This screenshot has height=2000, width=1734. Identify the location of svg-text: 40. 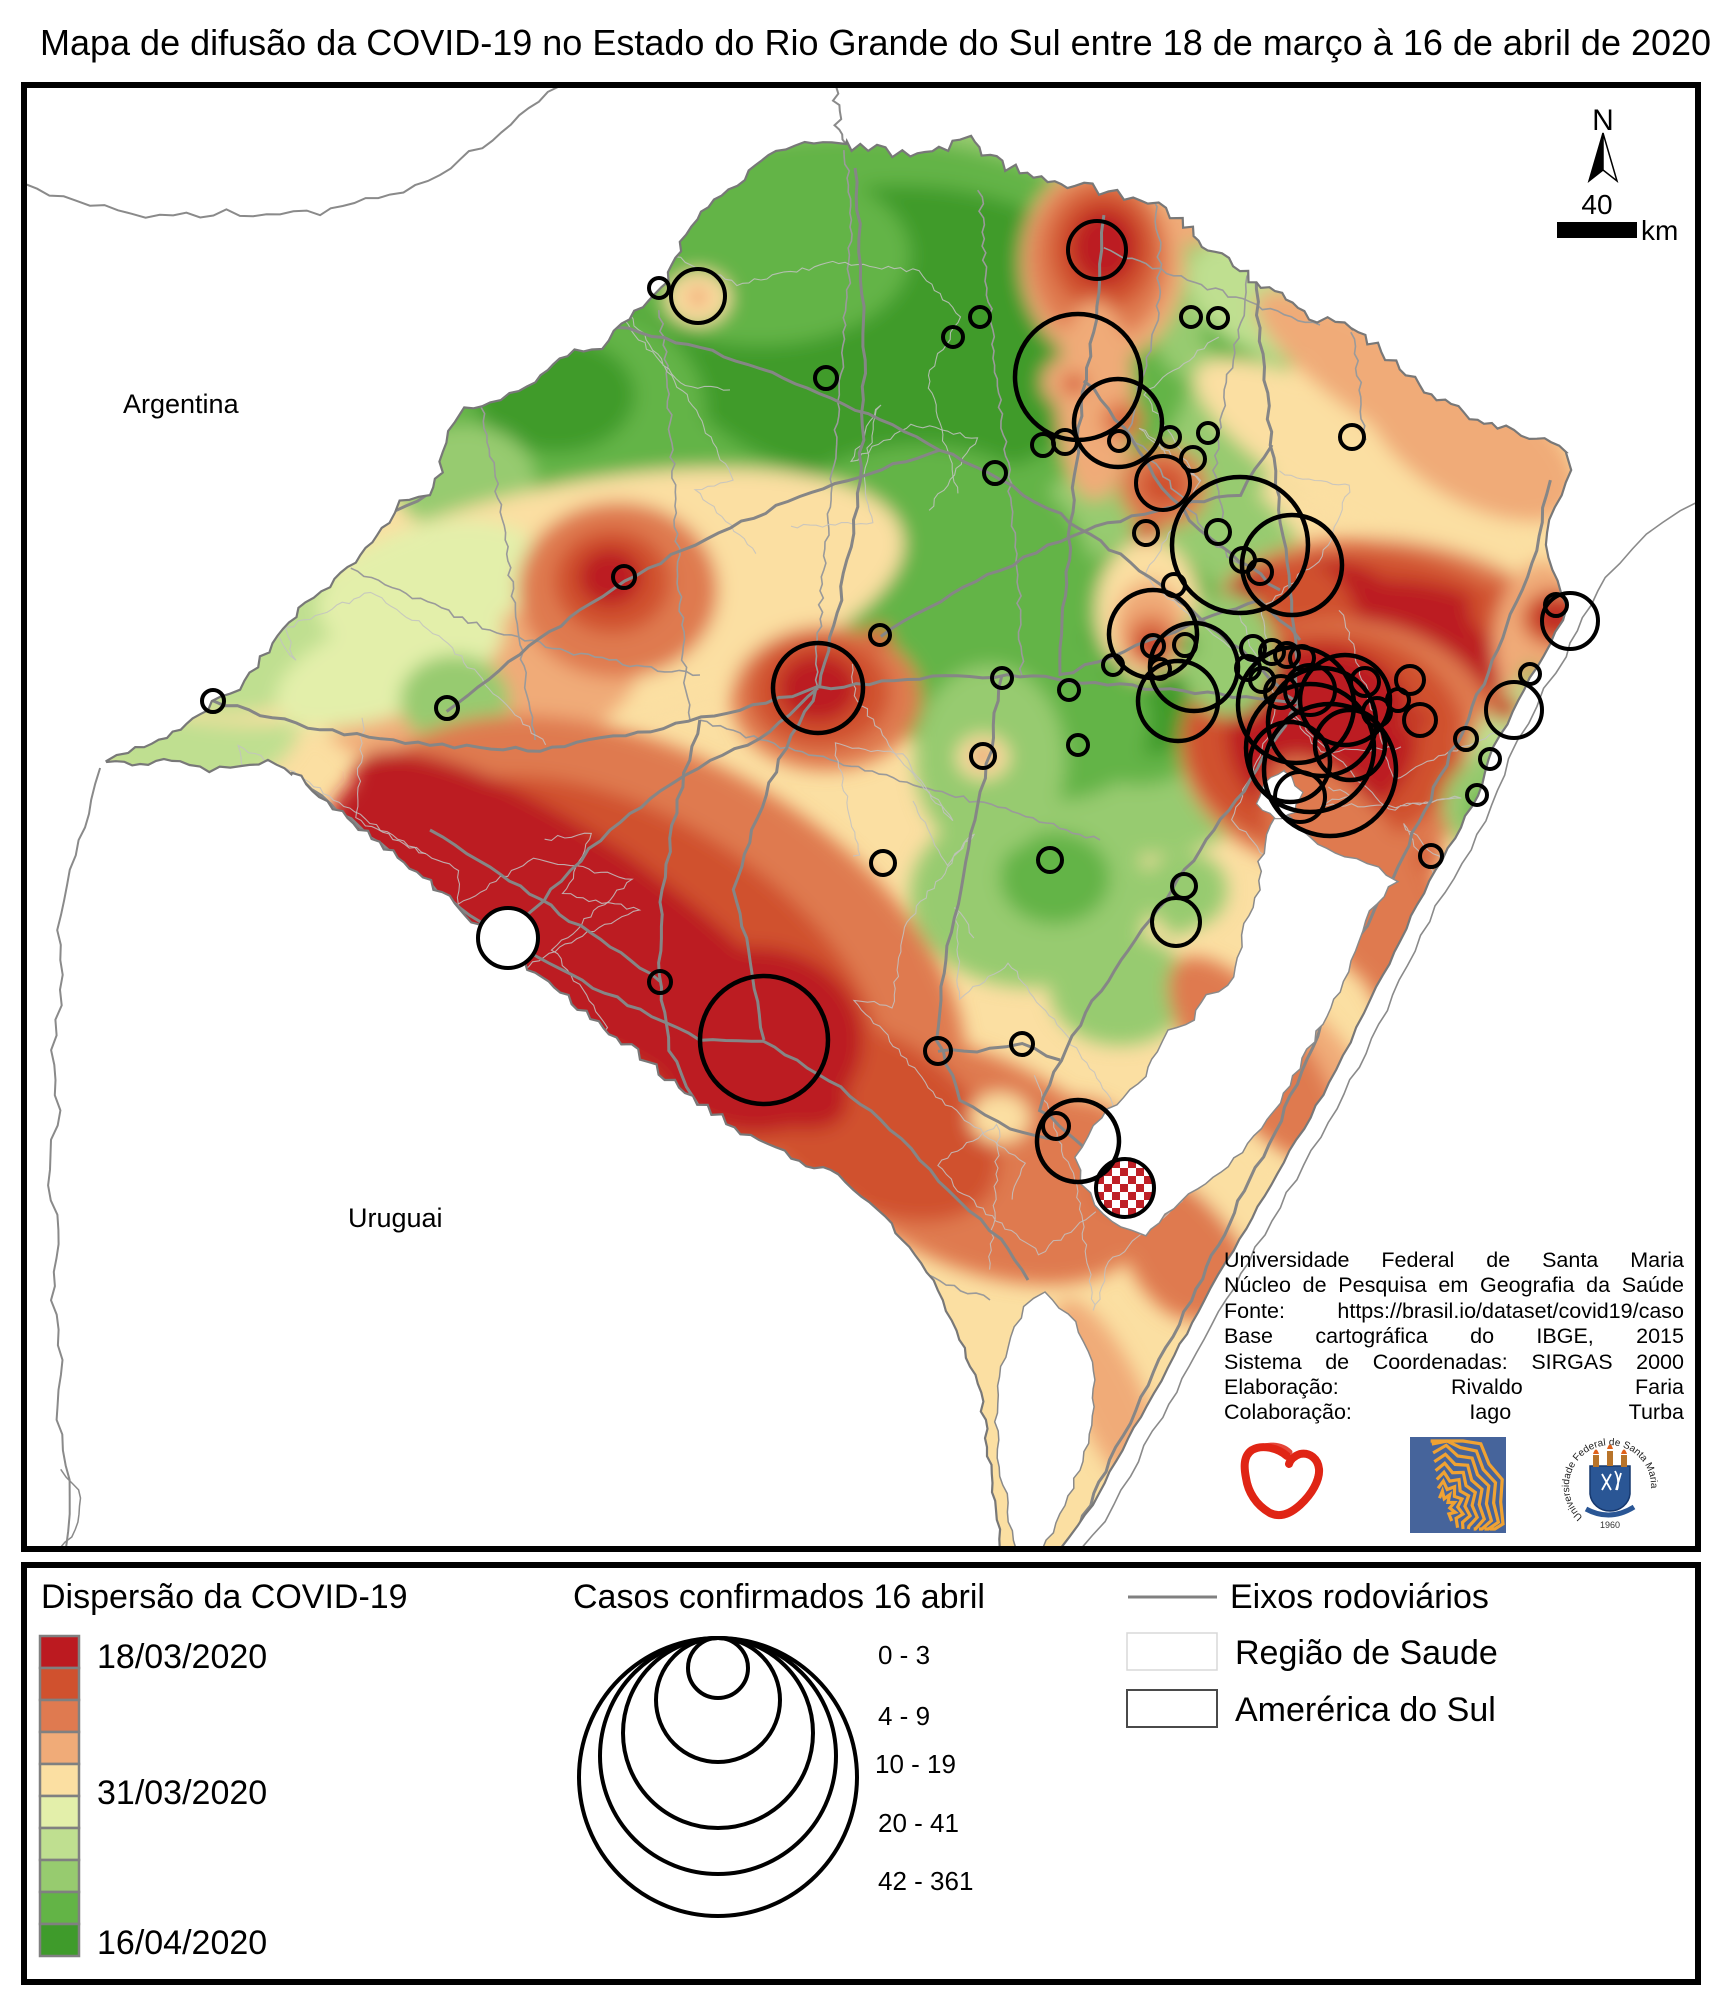
(1596, 204).